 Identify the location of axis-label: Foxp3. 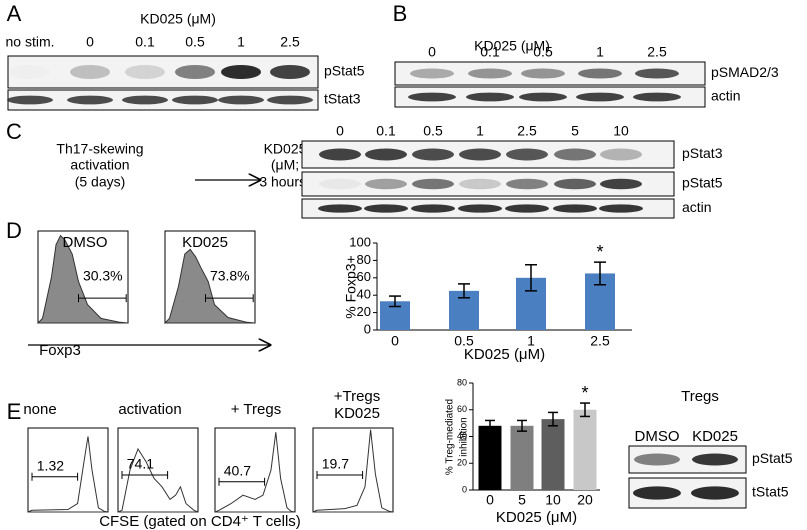
(60, 350).